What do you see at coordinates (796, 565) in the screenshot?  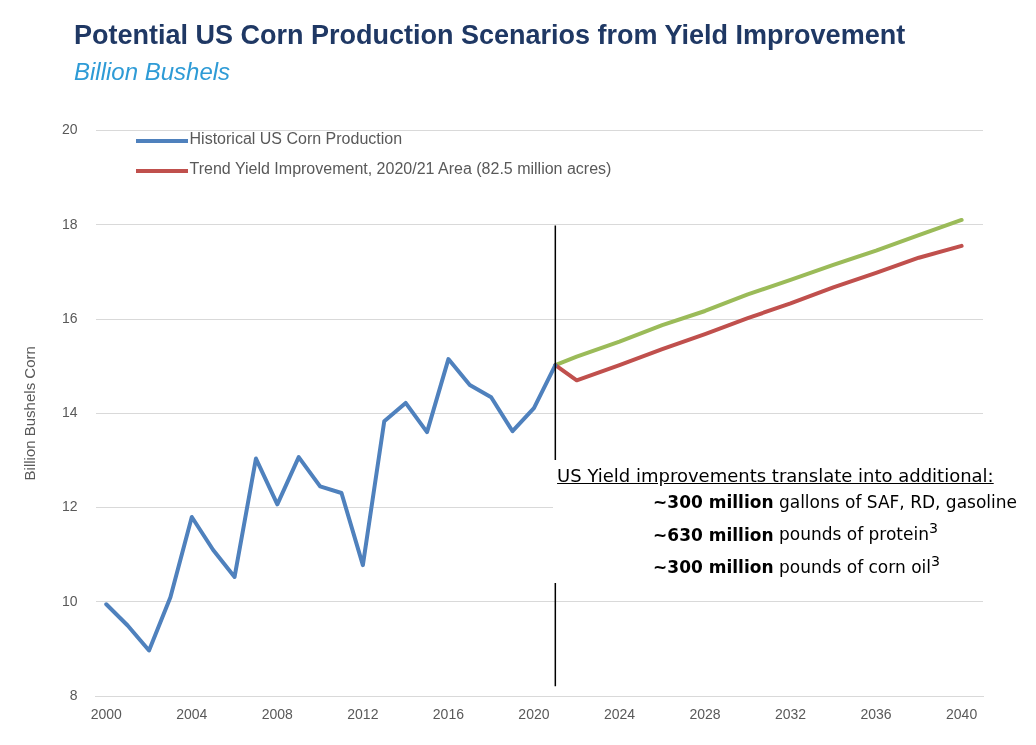 I see `annotation: ~300 million pounds of corn oil$^{3}$` at bounding box center [796, 565].